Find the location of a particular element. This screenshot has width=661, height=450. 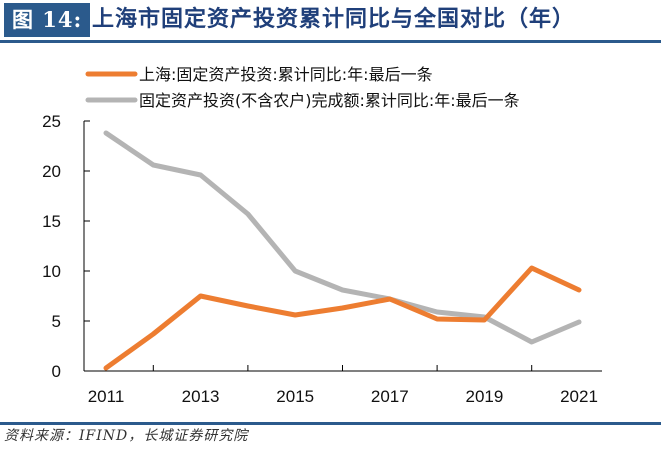

source-note: 资料来源：IFIND，长城证券研究院 is located at coordinates (126, 436).